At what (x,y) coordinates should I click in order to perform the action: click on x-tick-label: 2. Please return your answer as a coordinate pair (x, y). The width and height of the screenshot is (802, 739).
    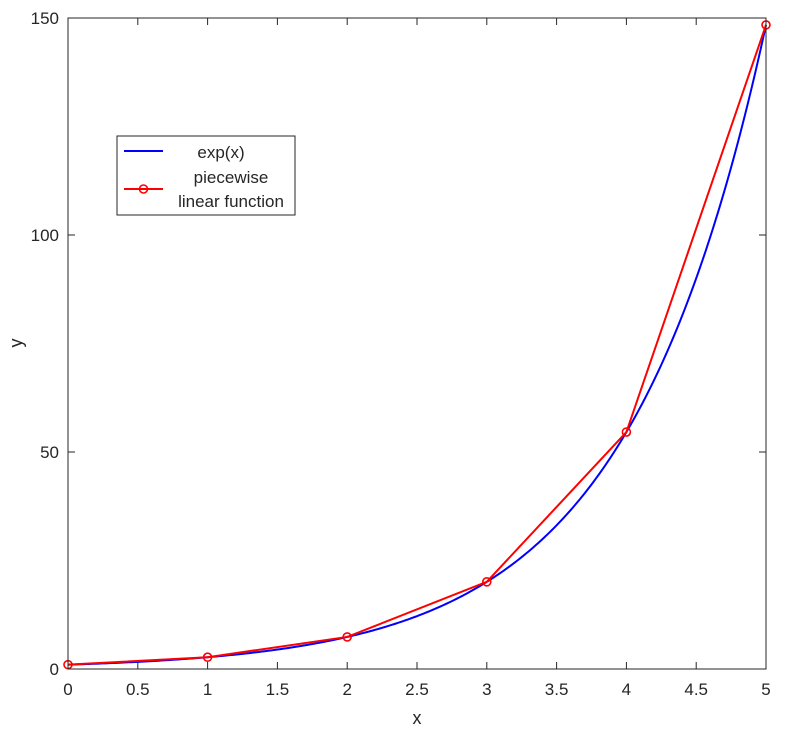
    Looking at the image, I should click on (346, 689).